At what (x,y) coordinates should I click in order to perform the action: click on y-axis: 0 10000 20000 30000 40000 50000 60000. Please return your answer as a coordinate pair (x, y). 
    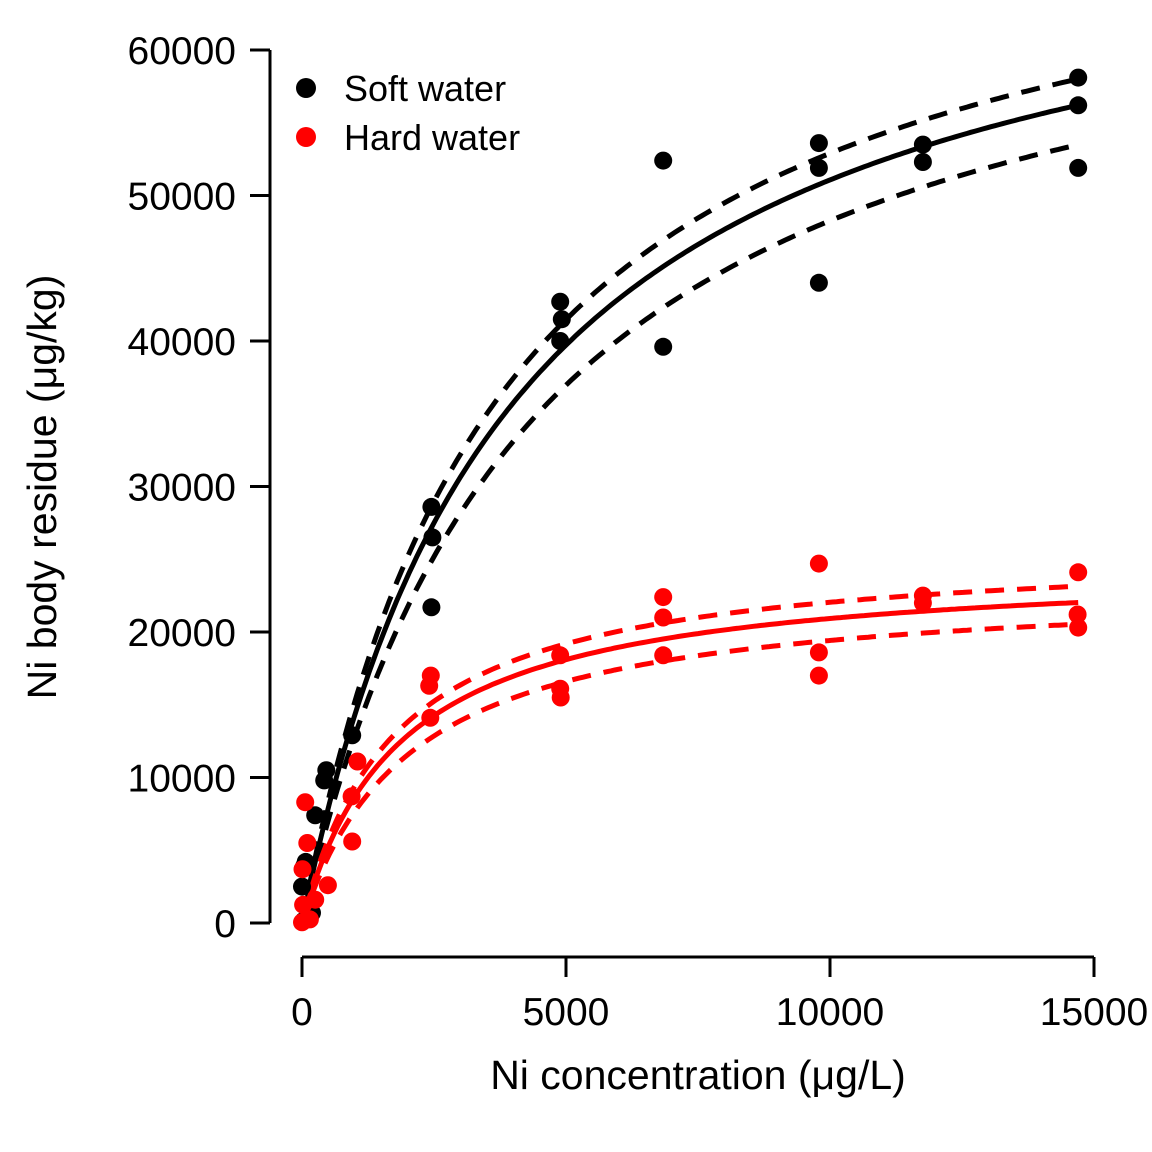
    Looking at the image, I should click on (200, 488).